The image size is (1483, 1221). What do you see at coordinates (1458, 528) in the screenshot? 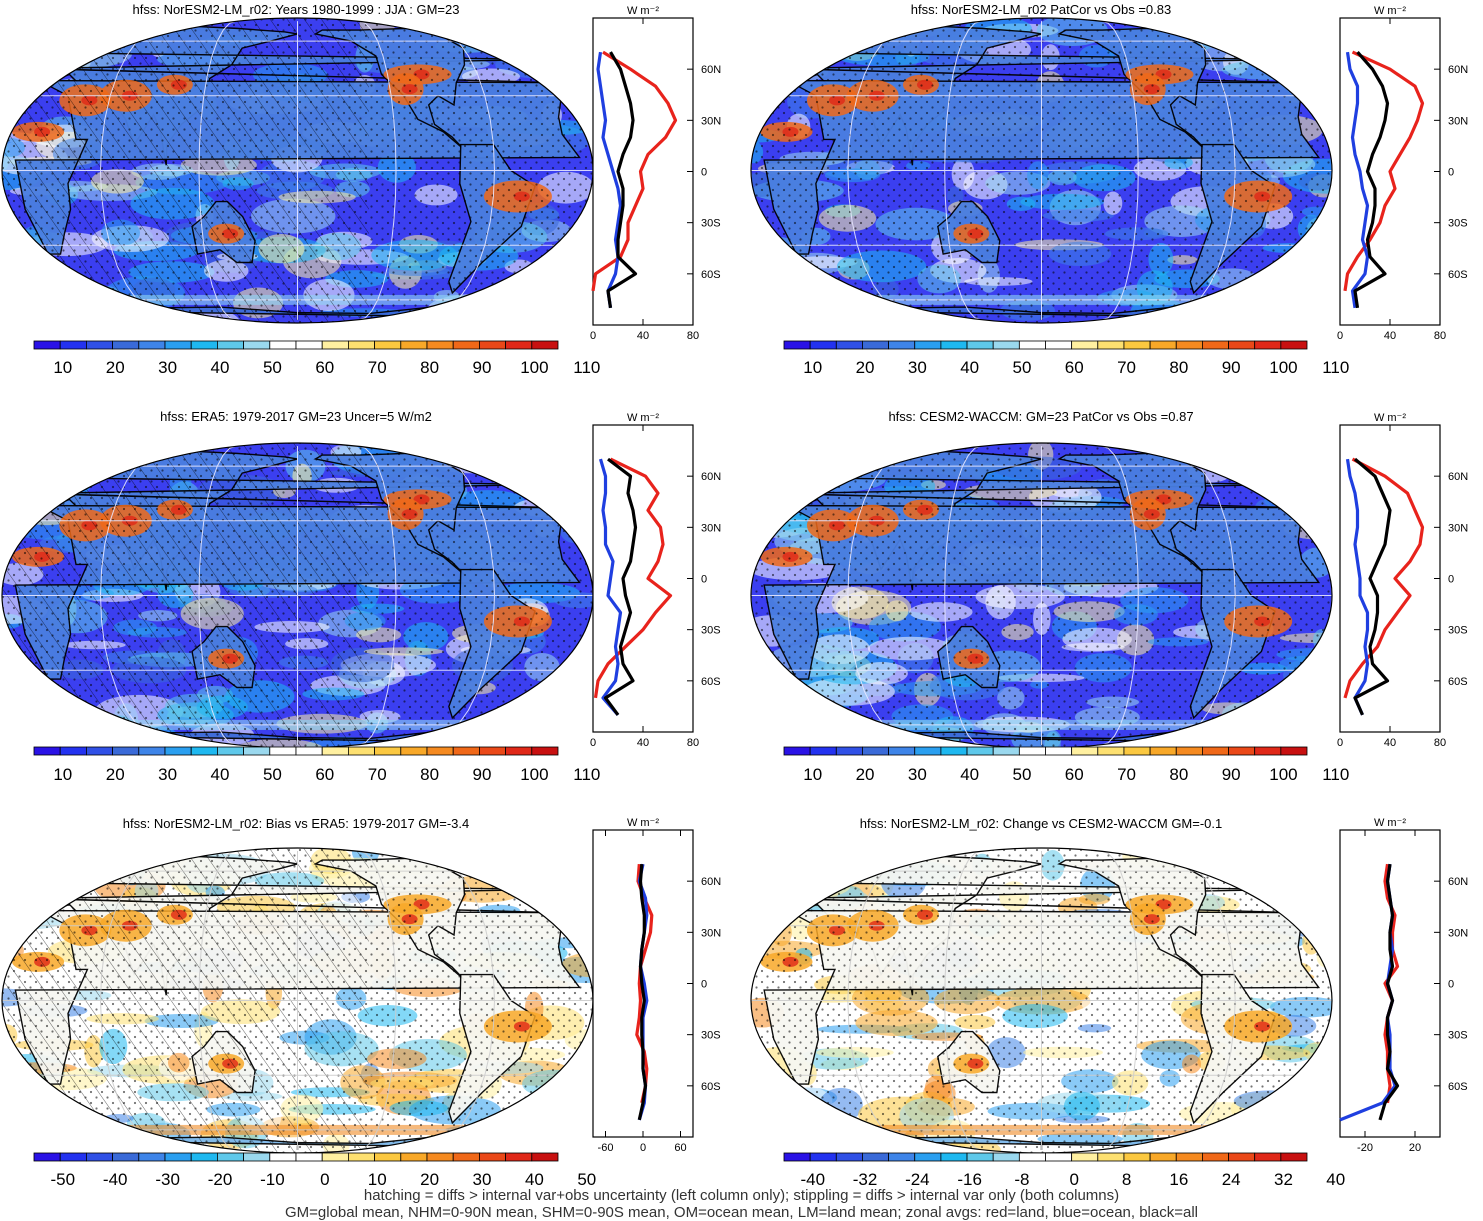
I see `zonal-lat-label: 30N` at bounding box center [1458, 528].